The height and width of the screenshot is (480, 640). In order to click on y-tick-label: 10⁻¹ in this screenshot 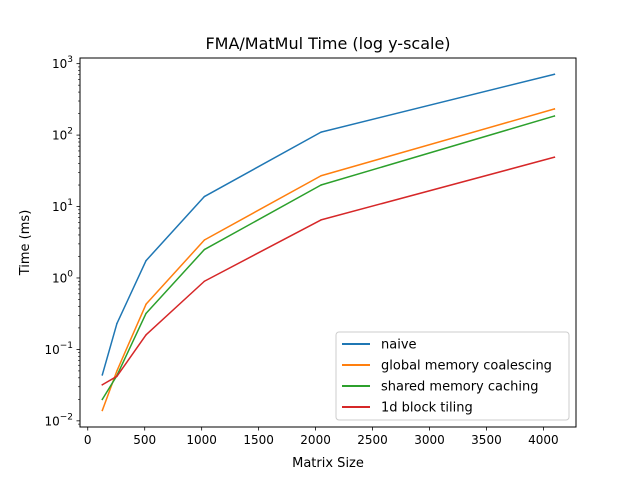, I will do `click(58, 349)`.